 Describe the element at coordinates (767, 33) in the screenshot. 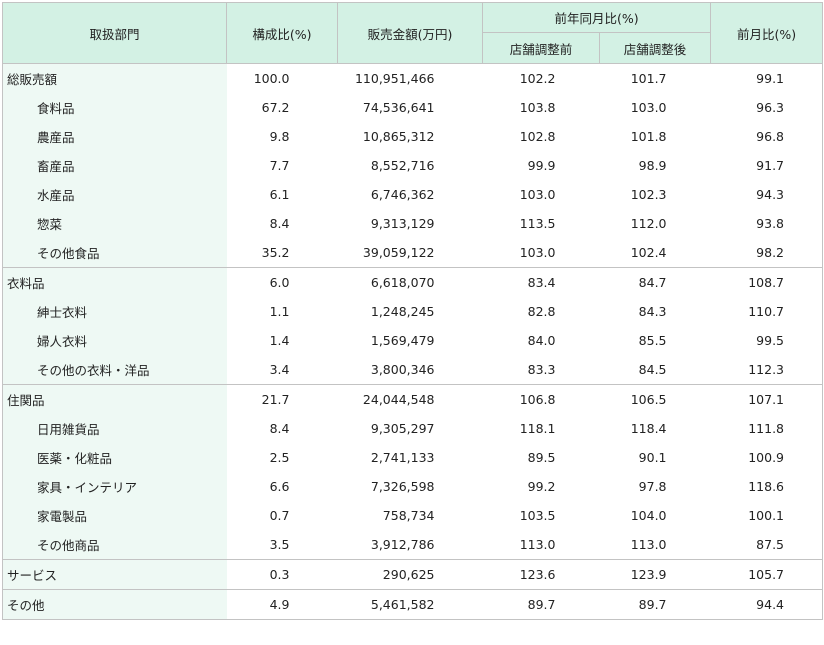

I see `header-mom: 前月比(%)` at that location.